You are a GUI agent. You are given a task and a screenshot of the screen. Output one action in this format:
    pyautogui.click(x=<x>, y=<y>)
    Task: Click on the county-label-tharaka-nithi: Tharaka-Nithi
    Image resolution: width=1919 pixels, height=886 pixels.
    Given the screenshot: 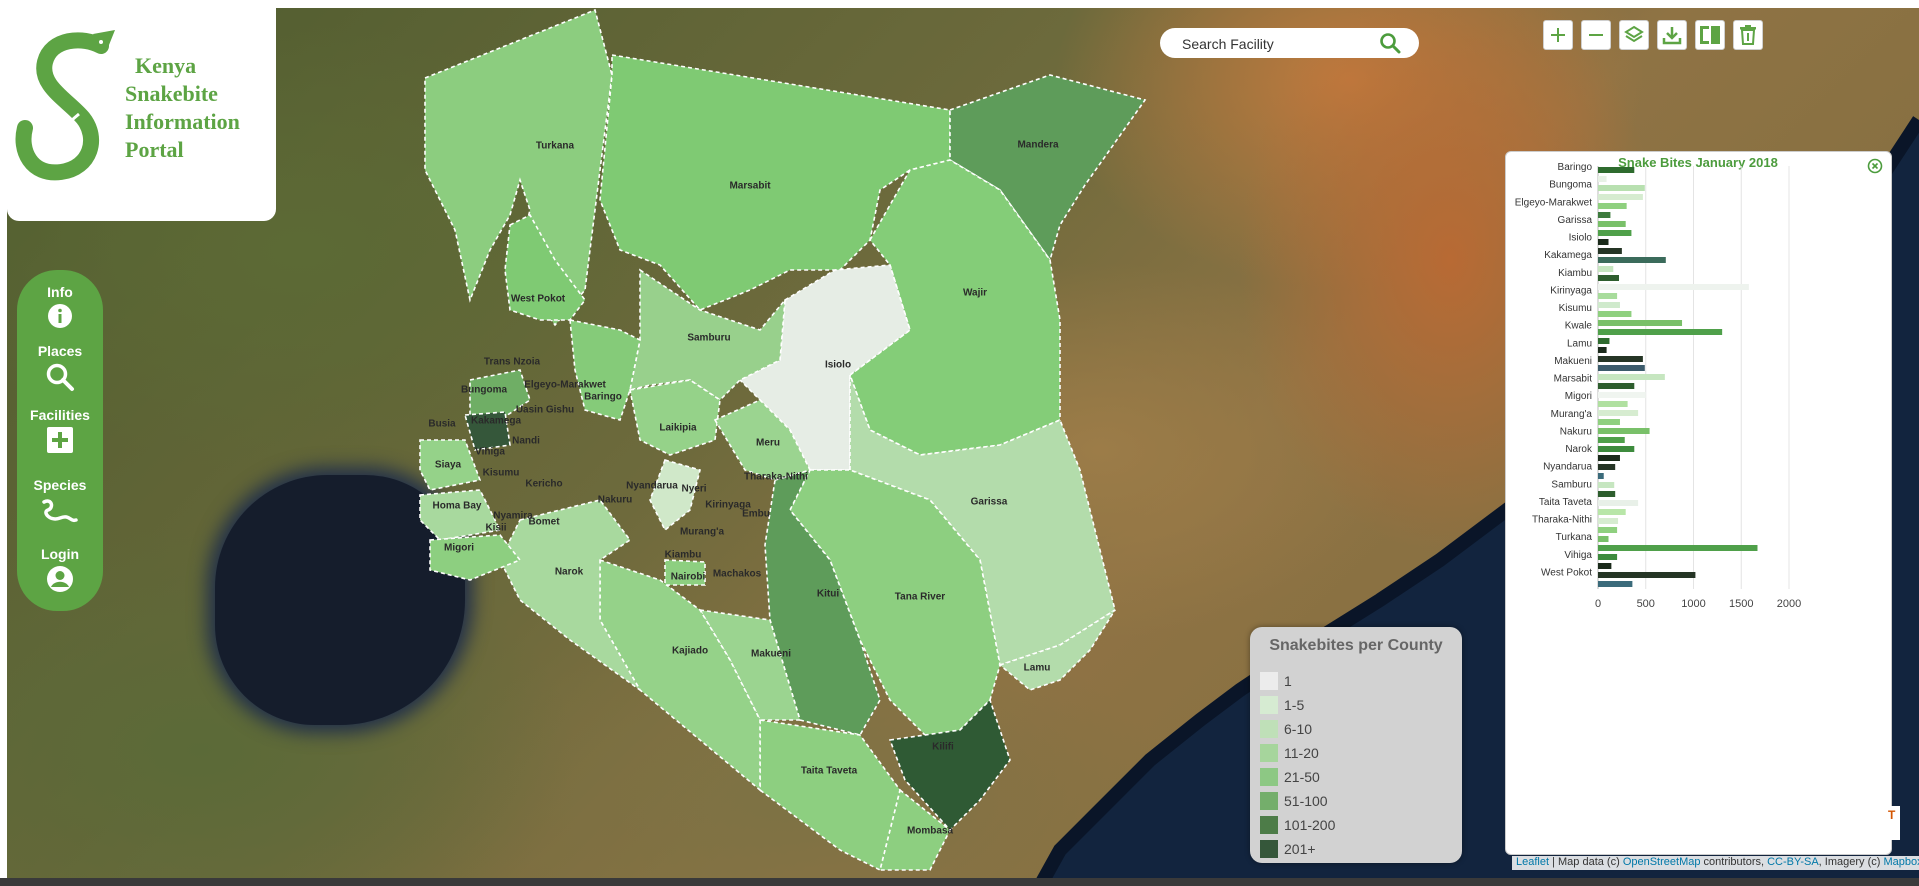 What is the action you would take?
    pyautogui.click(x=776, y=477)
    